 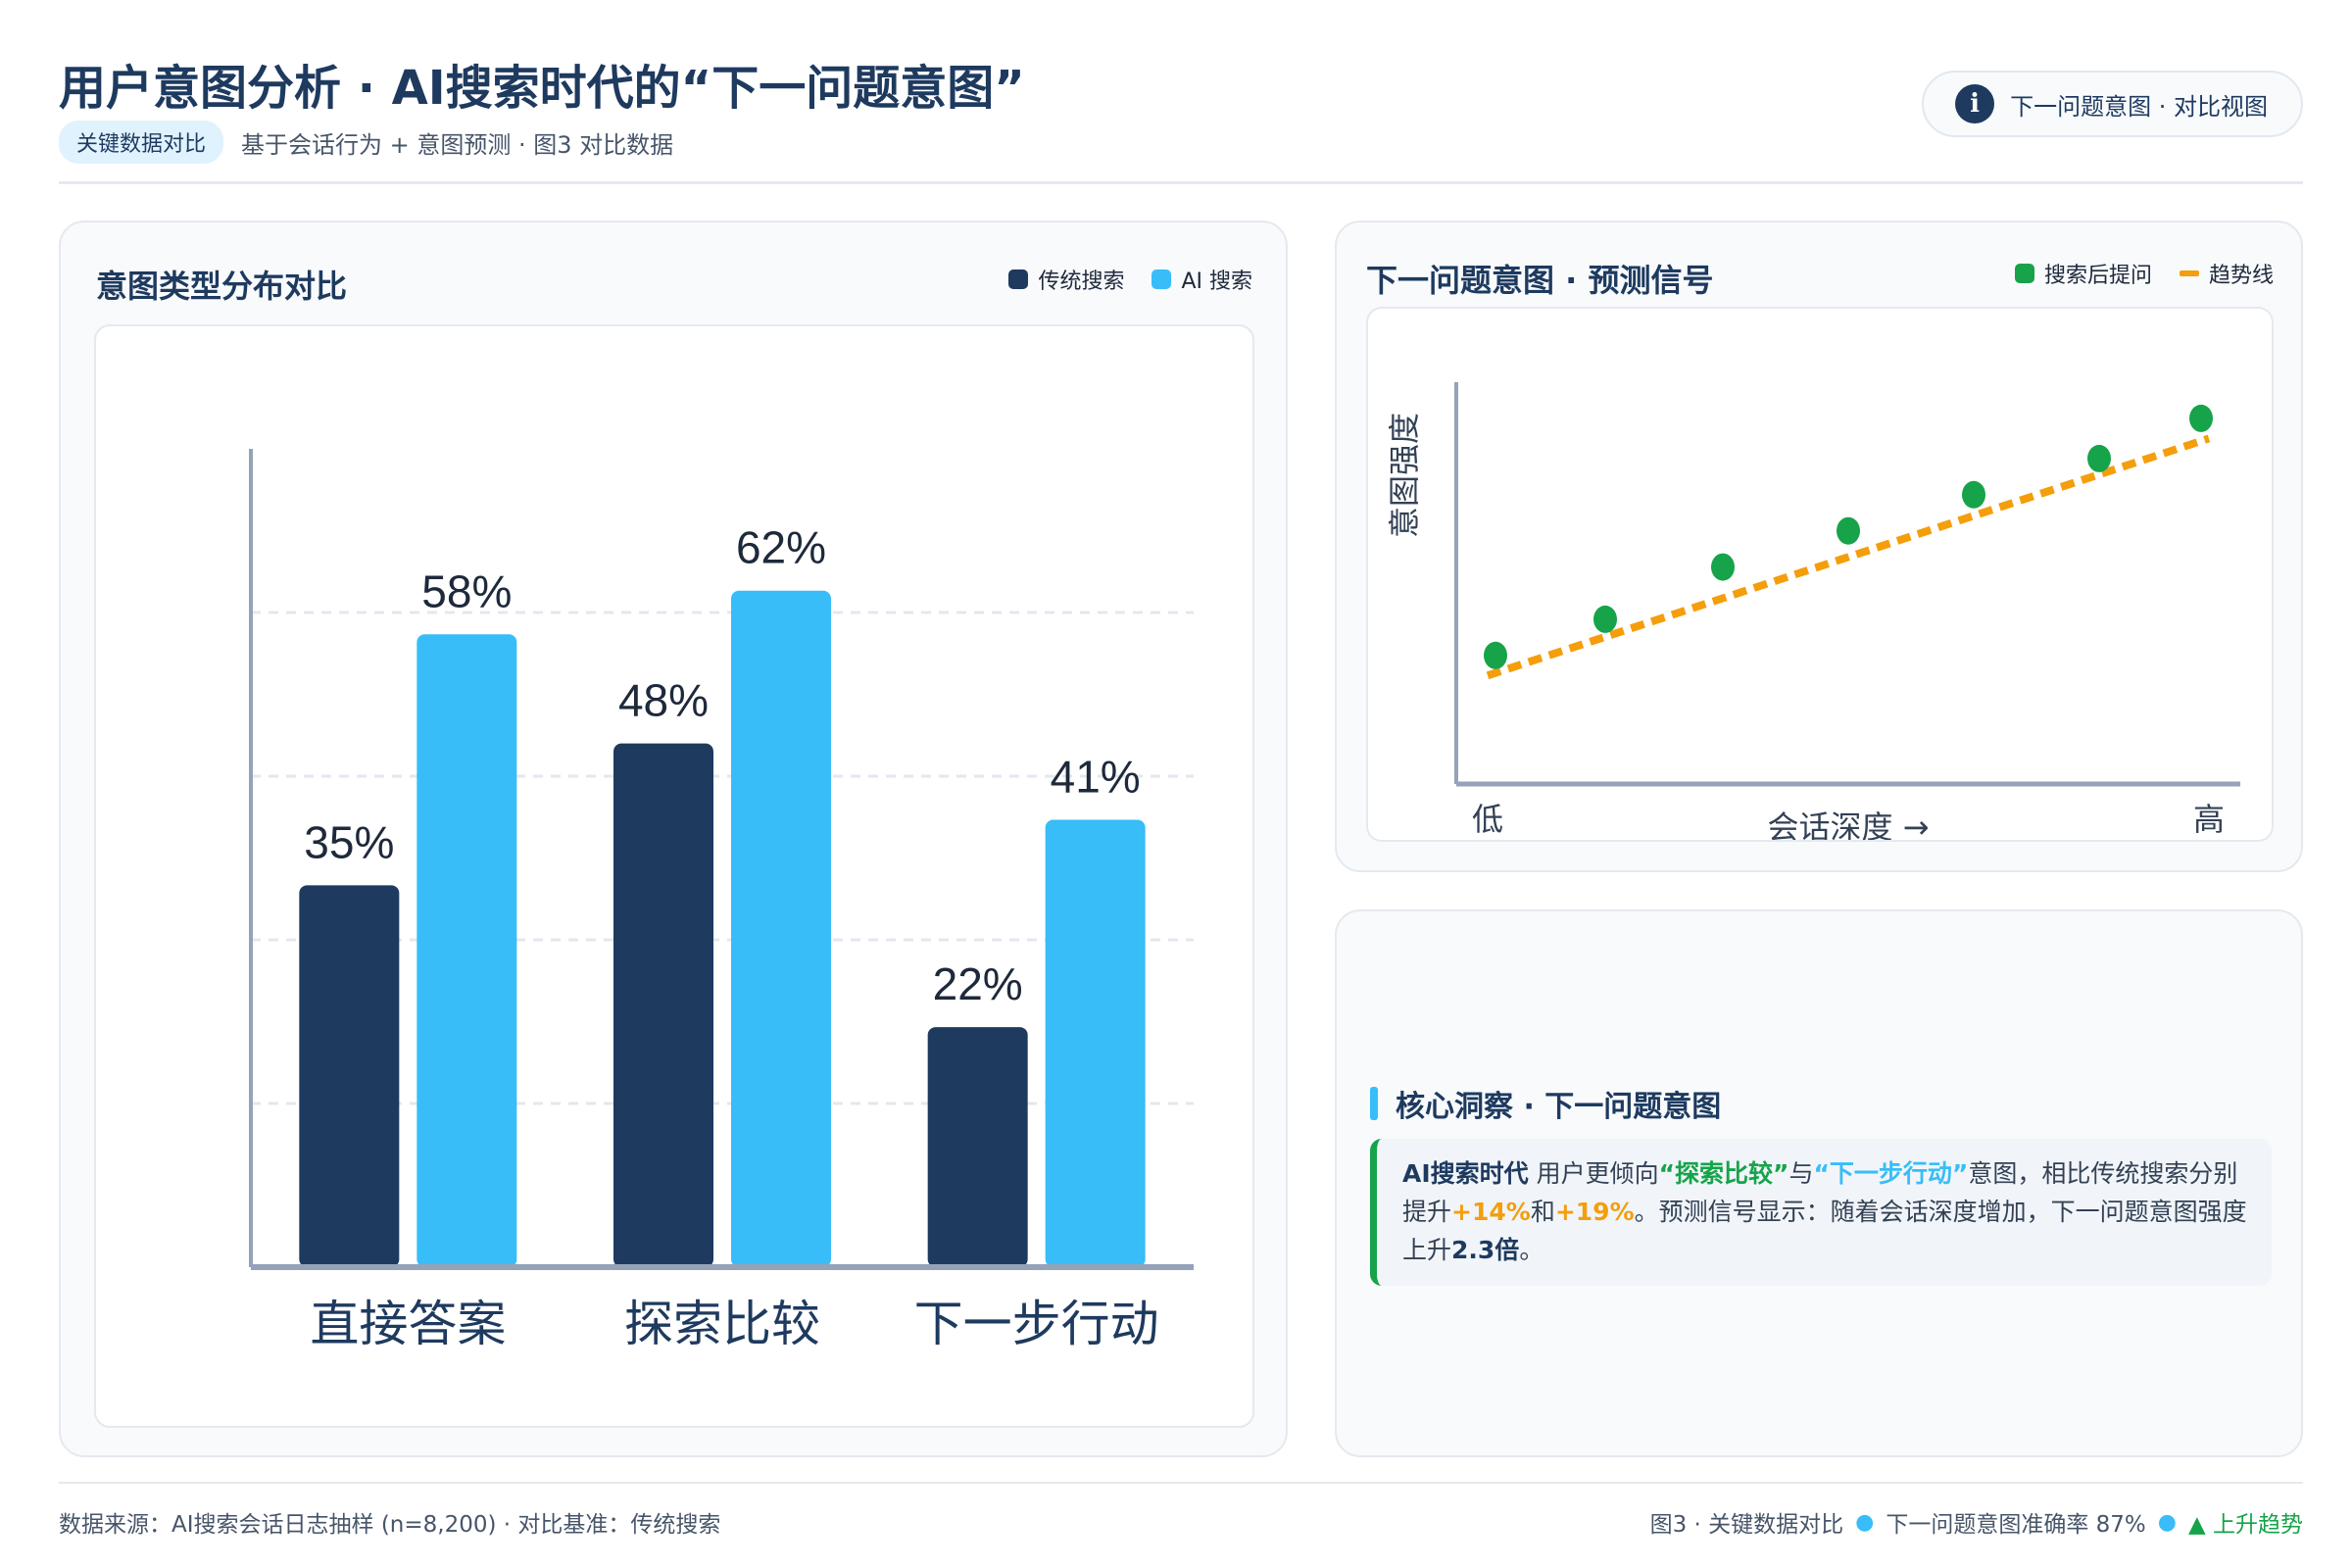 What do you see at coordinates (222, 287) in the screenshot?
I see `bar-chart-title: 意图类型分布对比` at bounding box center [222, 287].